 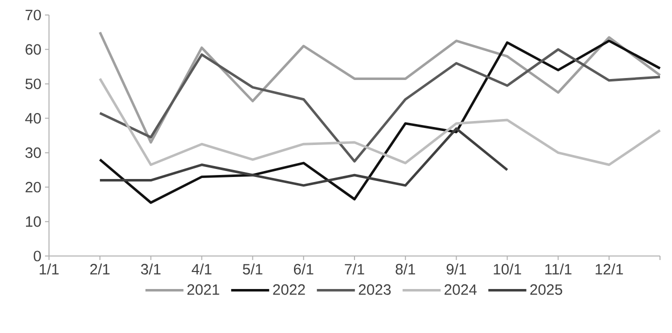 I want to click on x-tick-label: 11/1, so click(x=558, y=269).